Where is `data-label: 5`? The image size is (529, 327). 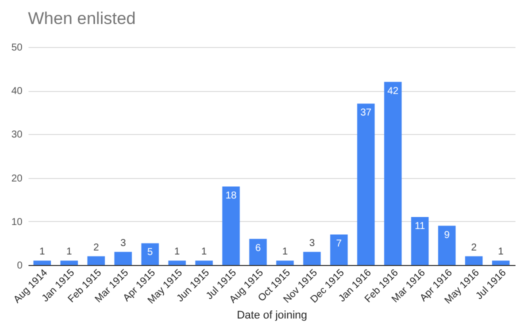 data-label: 5 is located at coordinates (150, 252).